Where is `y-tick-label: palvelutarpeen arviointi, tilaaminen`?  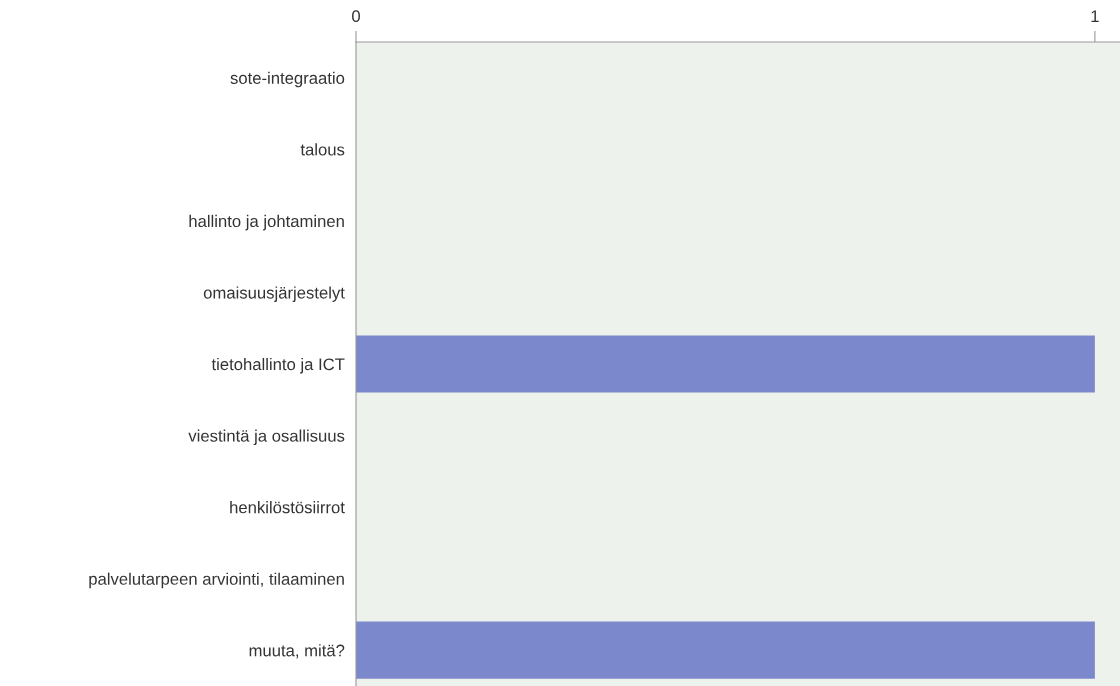 y-tick-label: palvelutarpeen arviointi, tilaaminen is located at coordinates (216, 580).